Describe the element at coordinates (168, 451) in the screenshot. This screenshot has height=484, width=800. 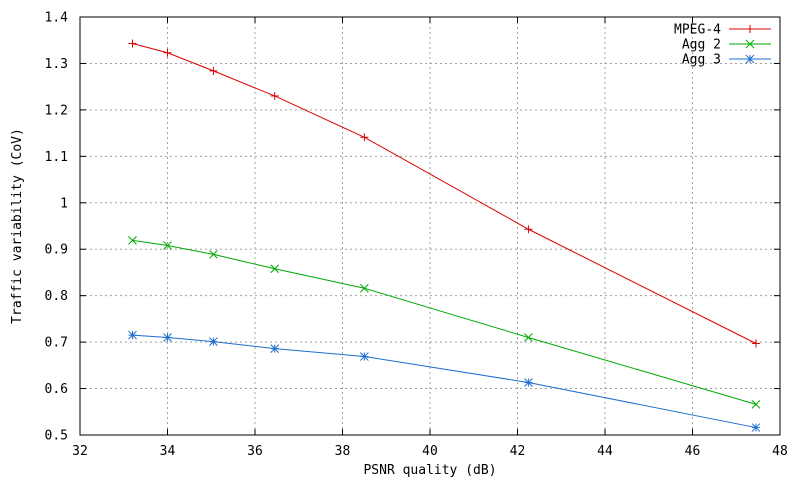
I see `x-tick-label: 34` at that location.